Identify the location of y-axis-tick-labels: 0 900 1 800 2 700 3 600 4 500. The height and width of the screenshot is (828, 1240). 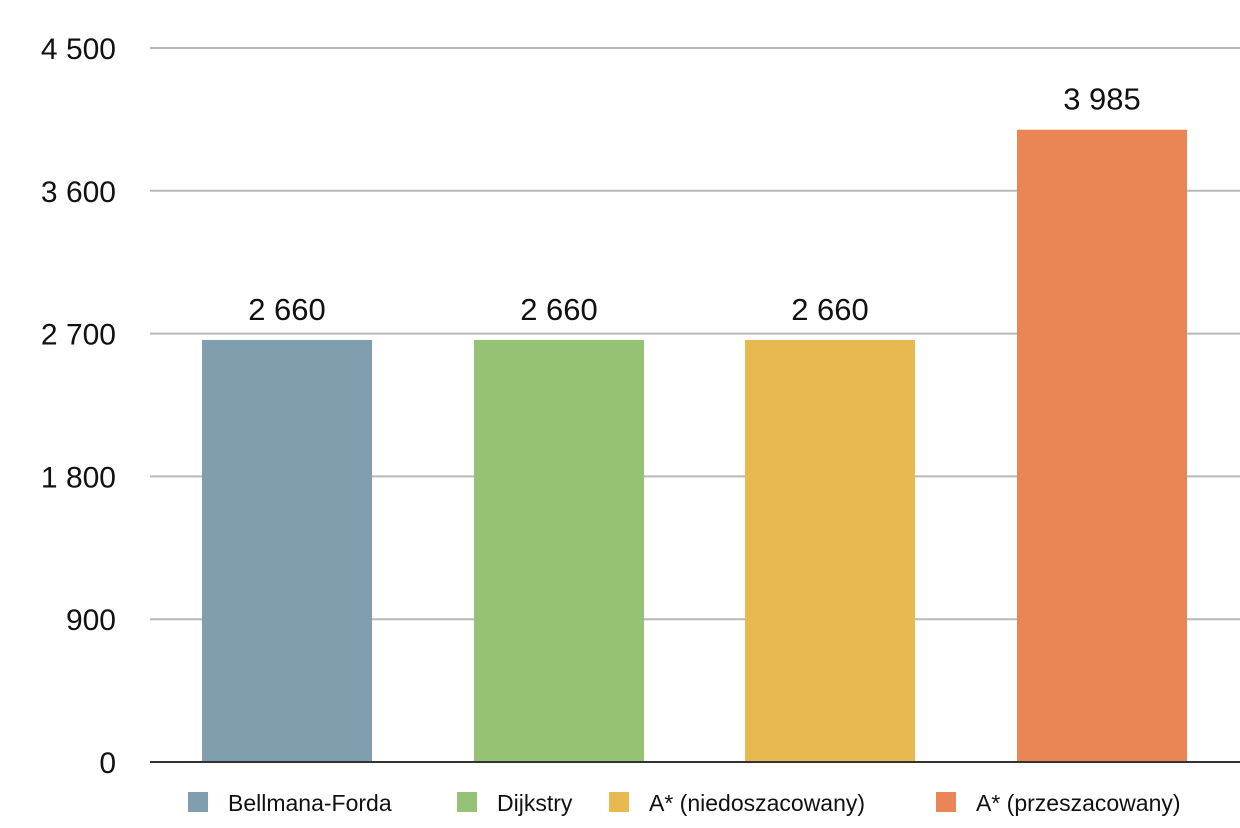
(78, 406).